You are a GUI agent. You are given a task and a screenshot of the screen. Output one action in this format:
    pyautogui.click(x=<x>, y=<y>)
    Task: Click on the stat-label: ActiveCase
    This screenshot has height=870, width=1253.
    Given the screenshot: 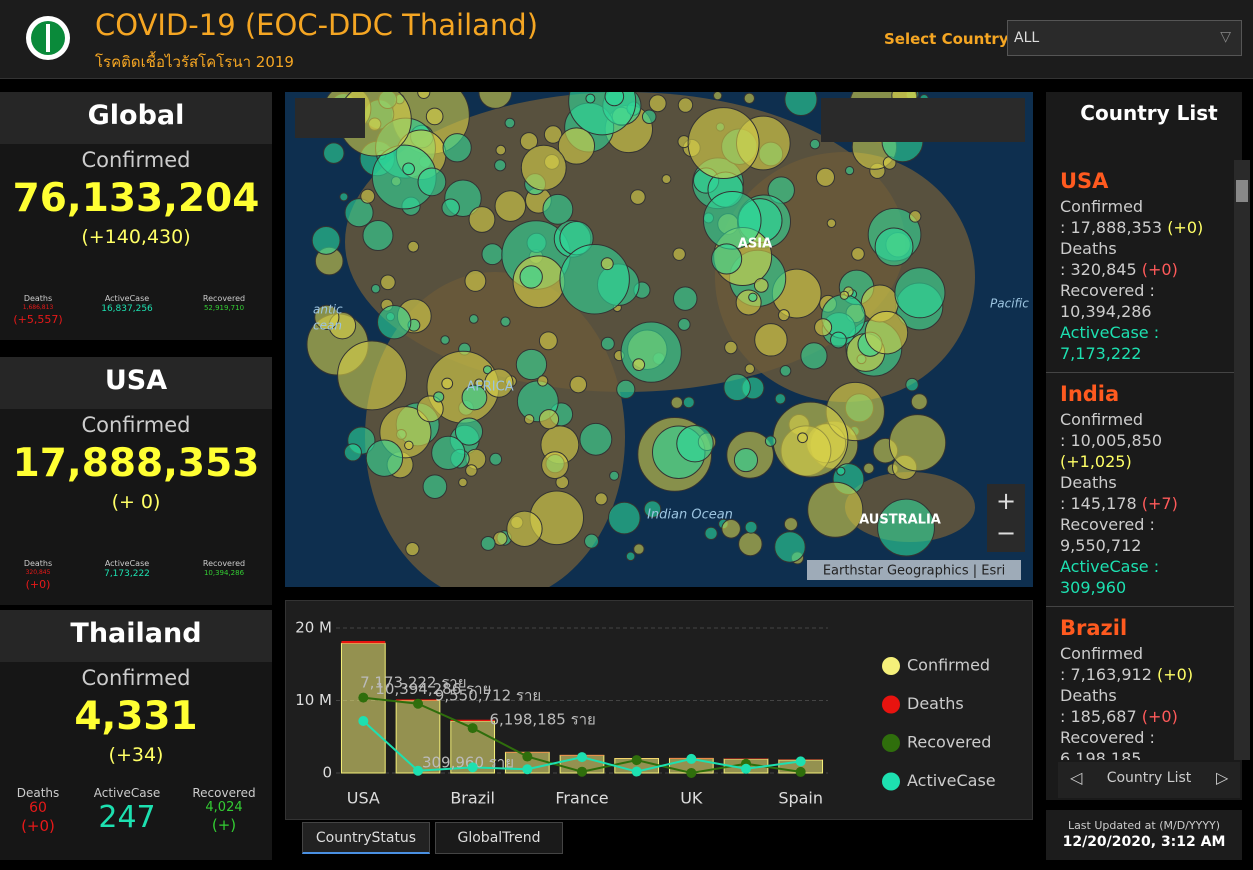 What is the action you would take?
    pyautogui.click(x=127, y=298)
    